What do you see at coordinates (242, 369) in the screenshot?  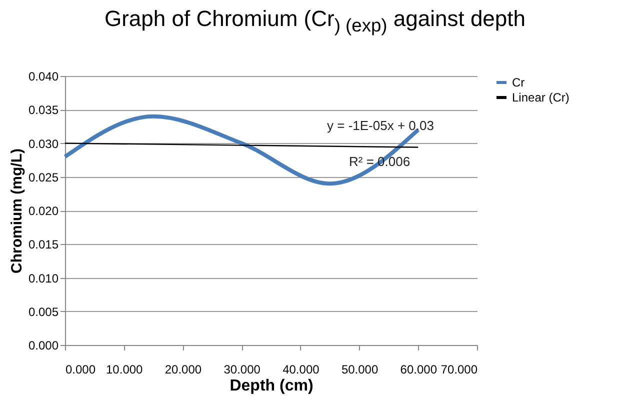 I see `x-tick-label: 30.000` at bounding box center [242, 369].